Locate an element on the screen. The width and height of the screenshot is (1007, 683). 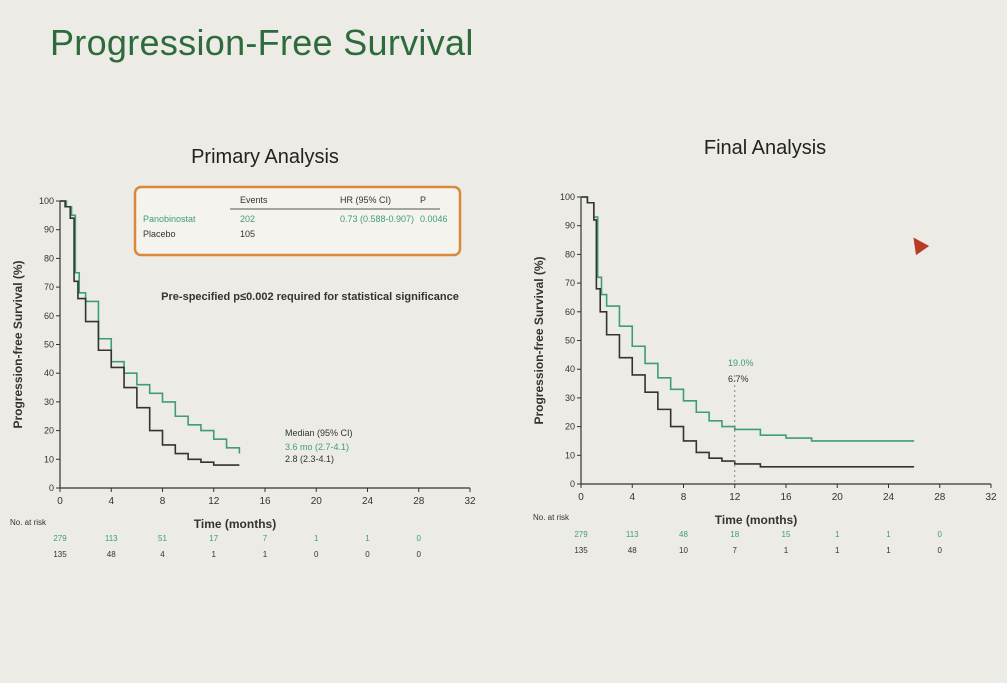
results-cell: Placebo is located at coordinates (159, 234).